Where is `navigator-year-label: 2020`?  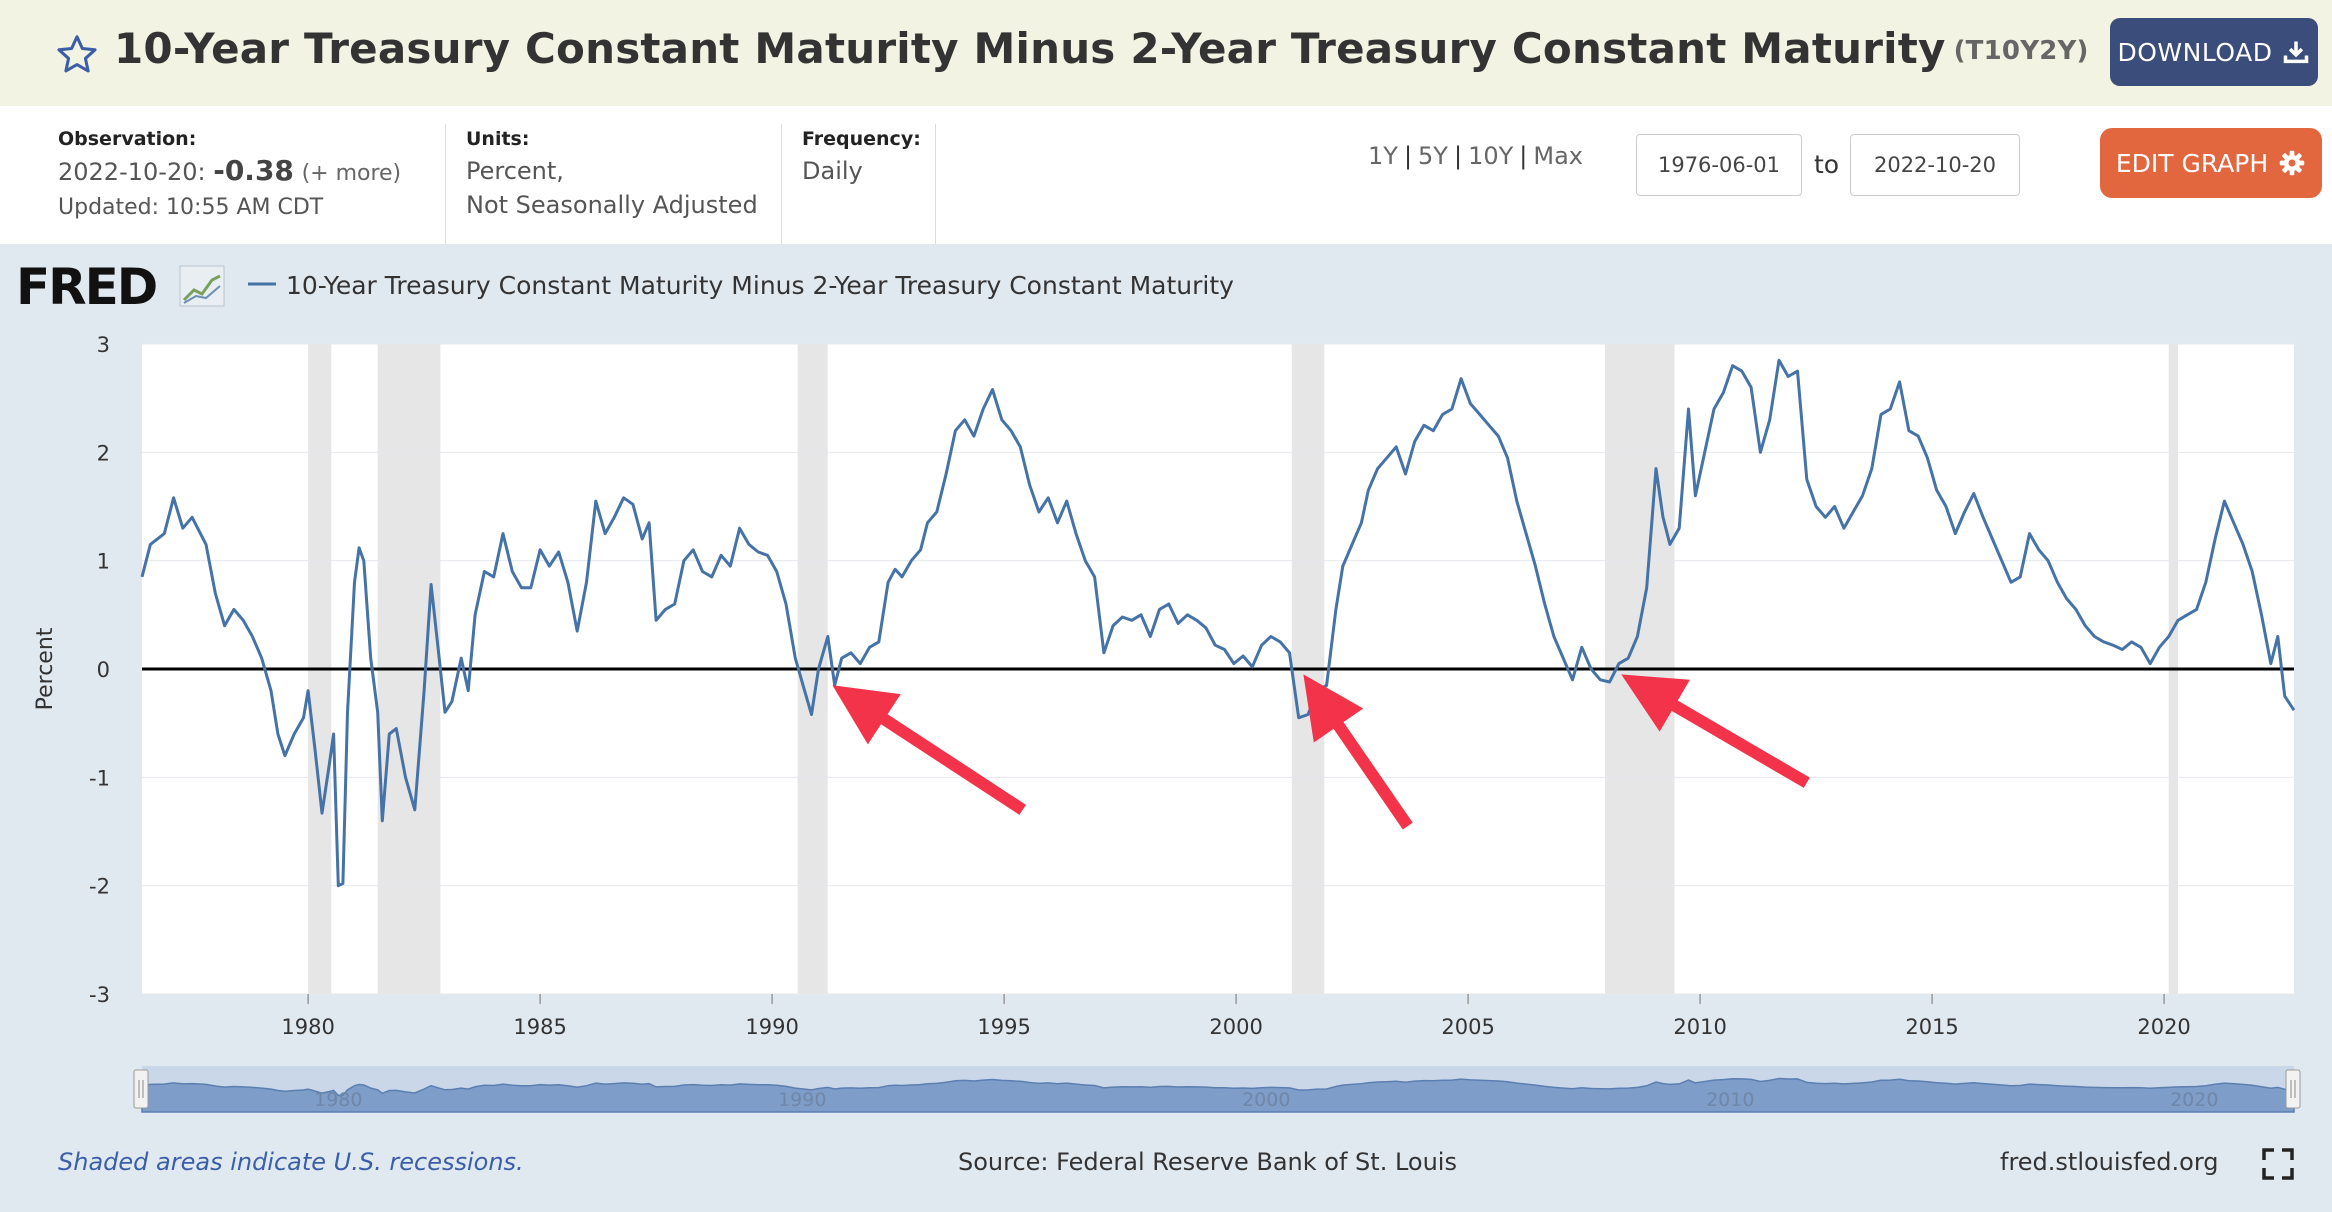
navigator-year-label: 2020 is located at coordinates (2194, 1100).